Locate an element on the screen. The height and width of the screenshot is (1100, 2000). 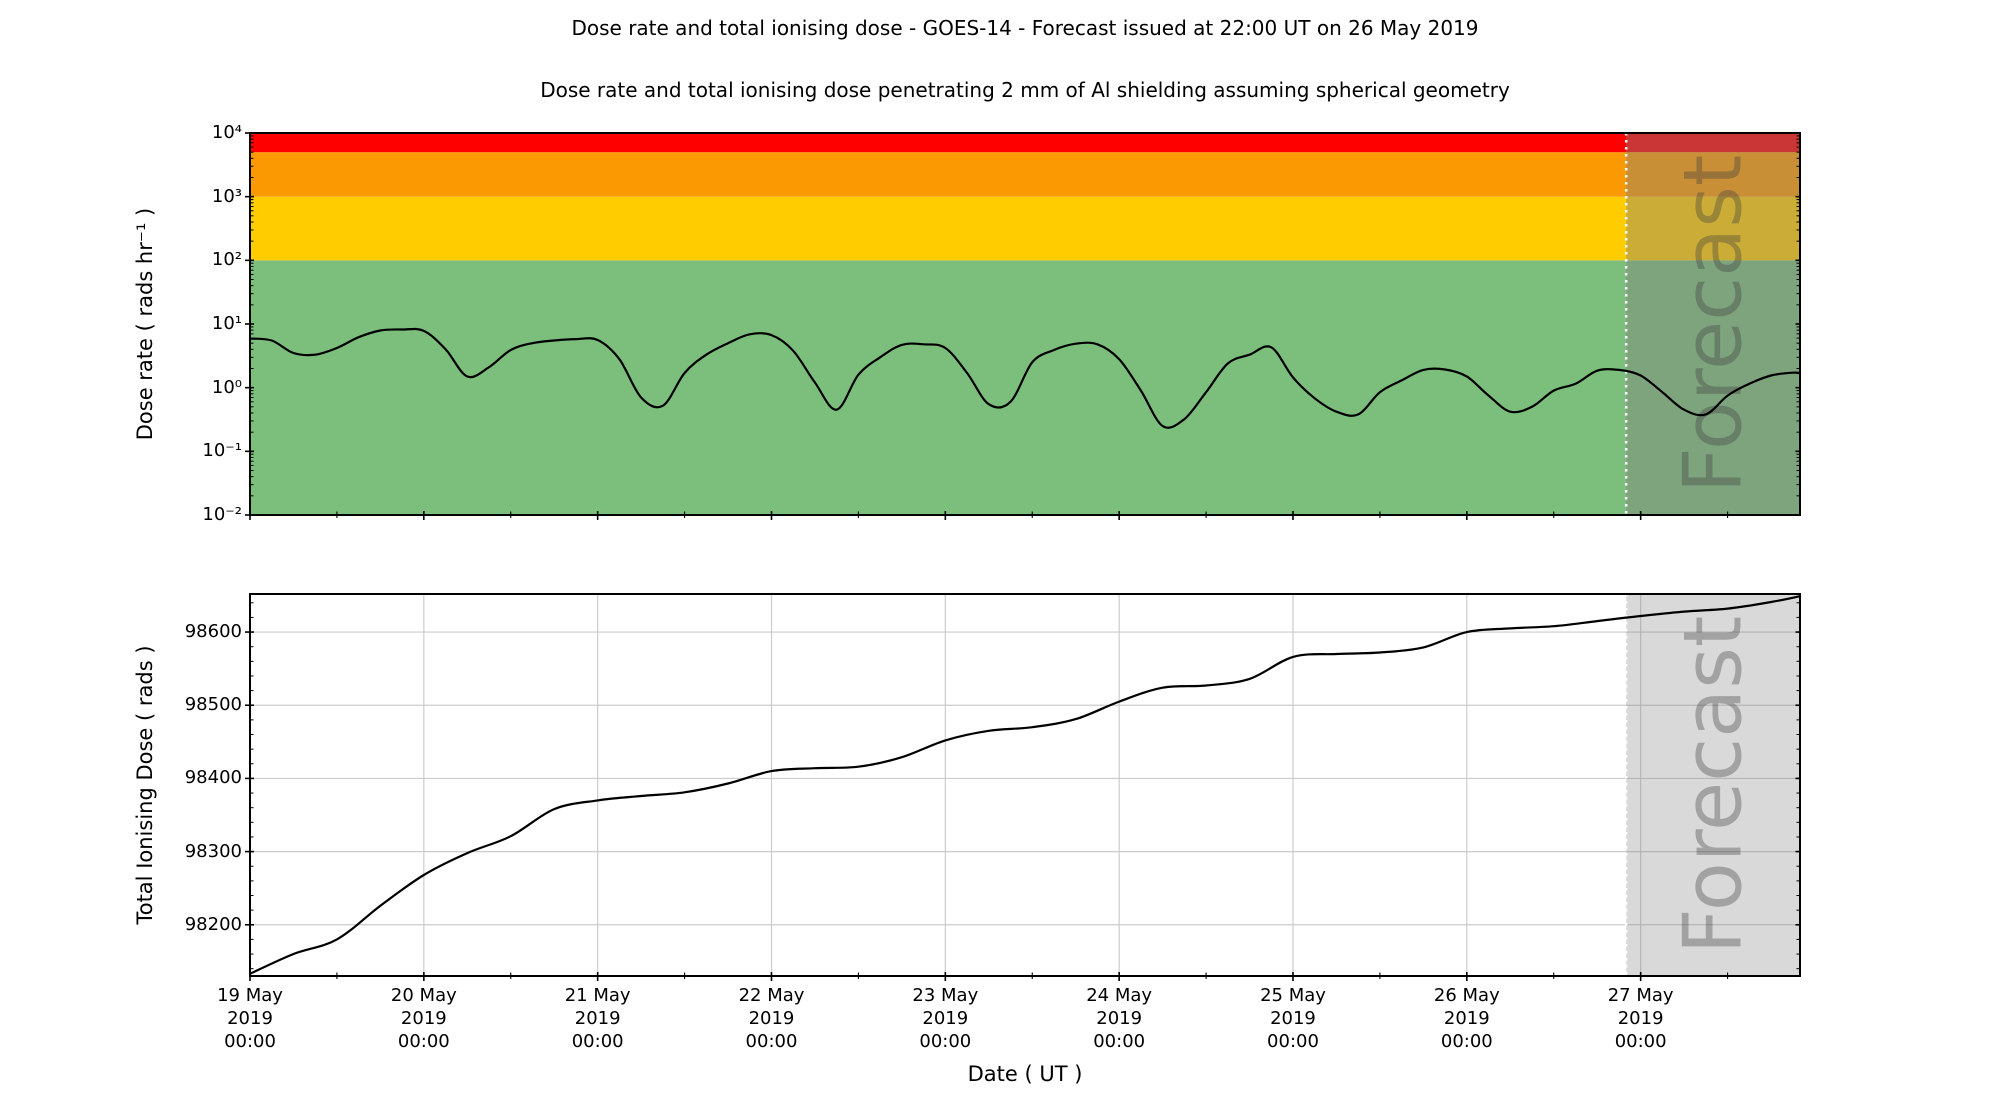
total-ionising-dose-y-tick-label: 98500 is located at coordinates (213, 705).